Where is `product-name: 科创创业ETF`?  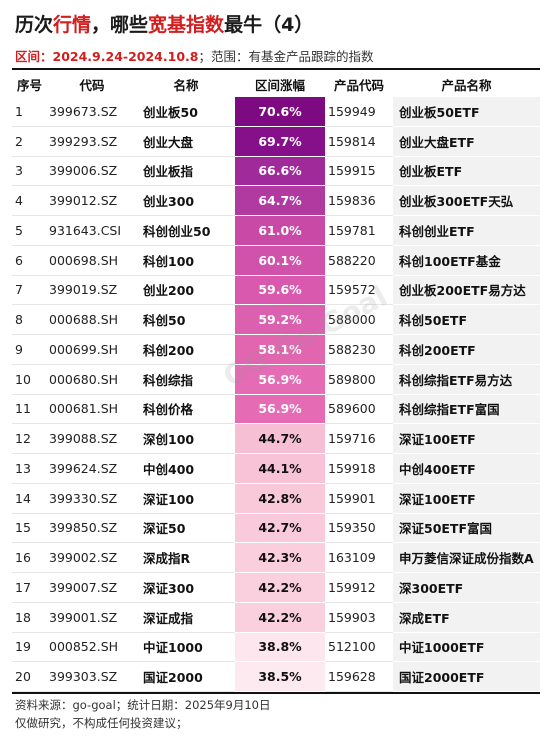
product-name: 科创创业ETF is located at coordinates (466, 230).